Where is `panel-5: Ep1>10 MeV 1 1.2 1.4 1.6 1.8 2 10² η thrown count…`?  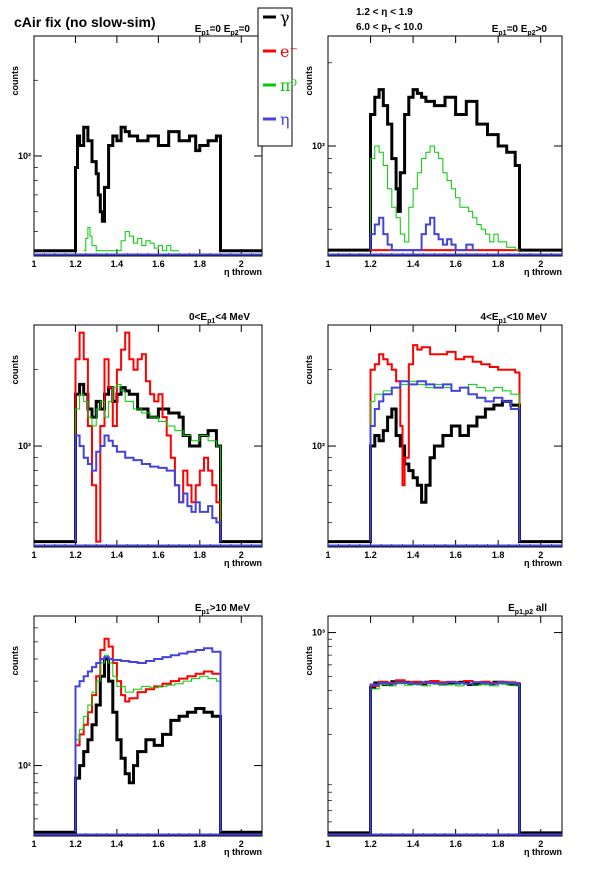
panel-5: Ep1>10 MeV 1 1.2 1.4 1.6 1.8 2 10² η thrown count… is located at coordinates (136, 730).